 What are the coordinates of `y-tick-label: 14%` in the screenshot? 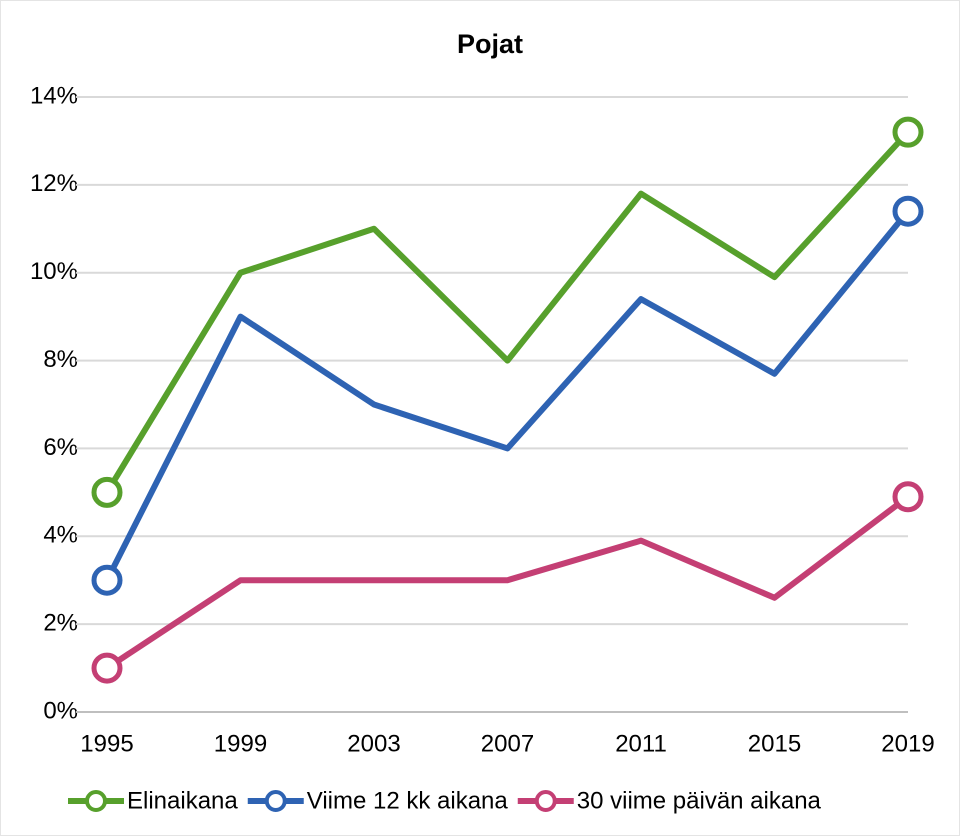 It's located at (54, 95).